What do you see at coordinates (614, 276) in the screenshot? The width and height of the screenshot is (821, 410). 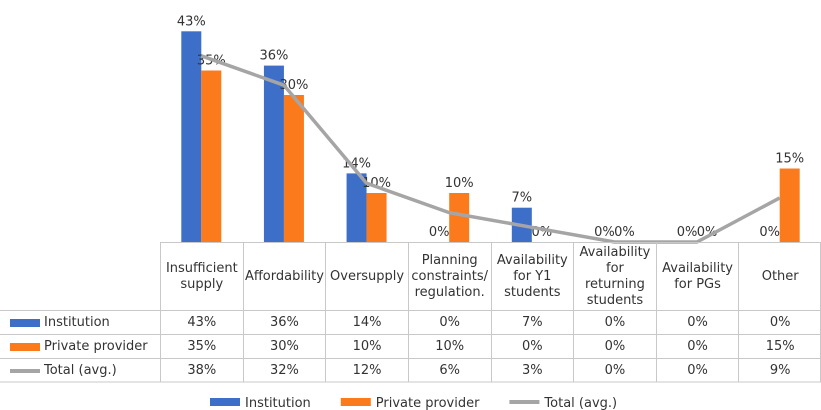 I see `table-header: Availability for returning students` at bounding box center [614, 276].